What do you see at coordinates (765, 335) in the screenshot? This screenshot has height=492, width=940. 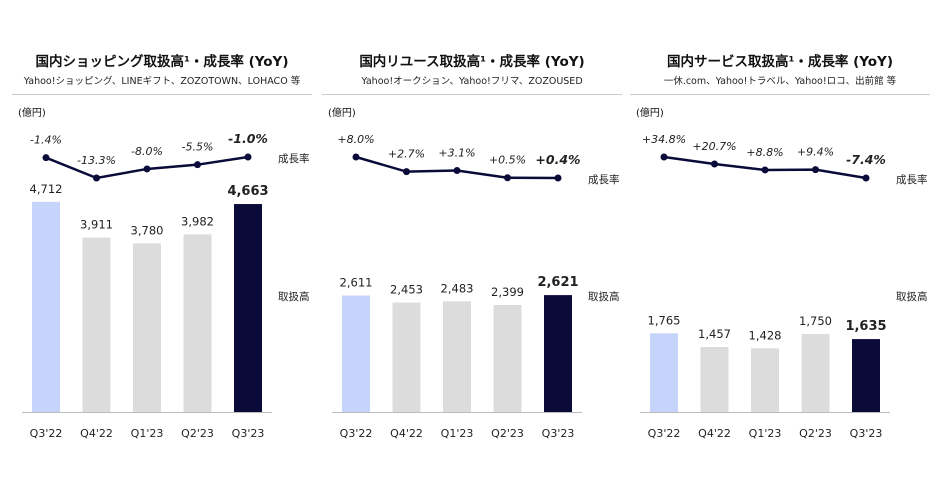 I see `bar-value-label: 1,428` at bounding box center [765, 335].